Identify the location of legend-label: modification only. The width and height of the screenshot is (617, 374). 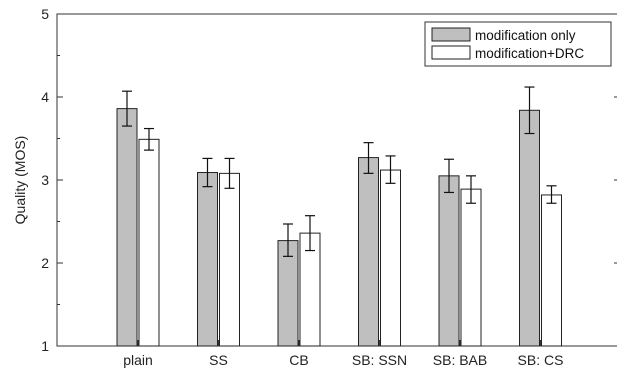
(525, 35).